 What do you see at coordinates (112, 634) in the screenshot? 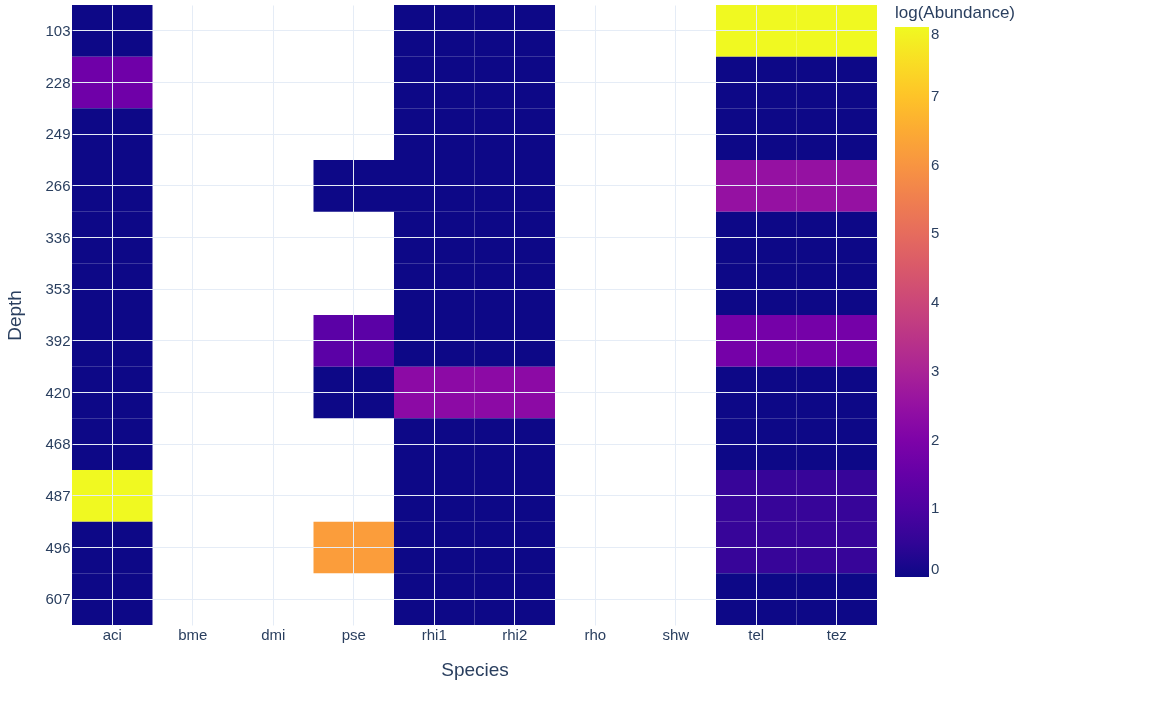
I see `x-tick-label: aci` at bounding box center [112, 634].